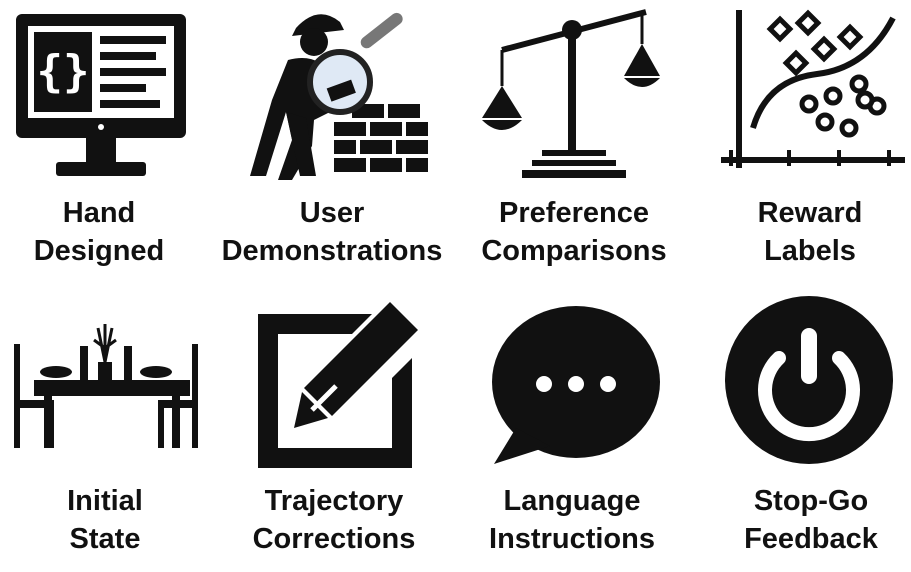 This screenshot has height=572, width=911. Describe the element at coordinates (809, 380) in the screenshot. I see `power-button-icon` at that location.